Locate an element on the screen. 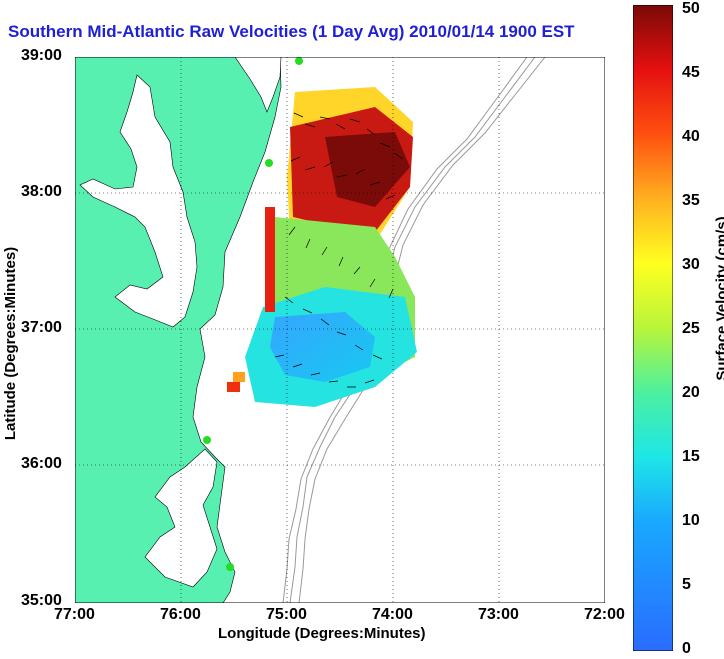 Image resolution: width=724 pixels, height=659 pixels. colorbar-gradient is located at coordinates (653, 328).